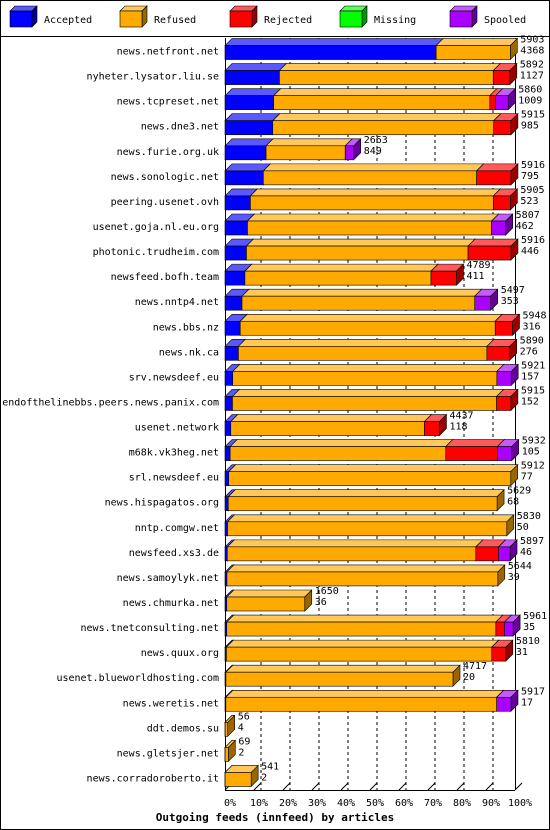 This screenshot has width=550, height=830. I want to click on feed-label: nntp.comgw.net, so click(177, 528).